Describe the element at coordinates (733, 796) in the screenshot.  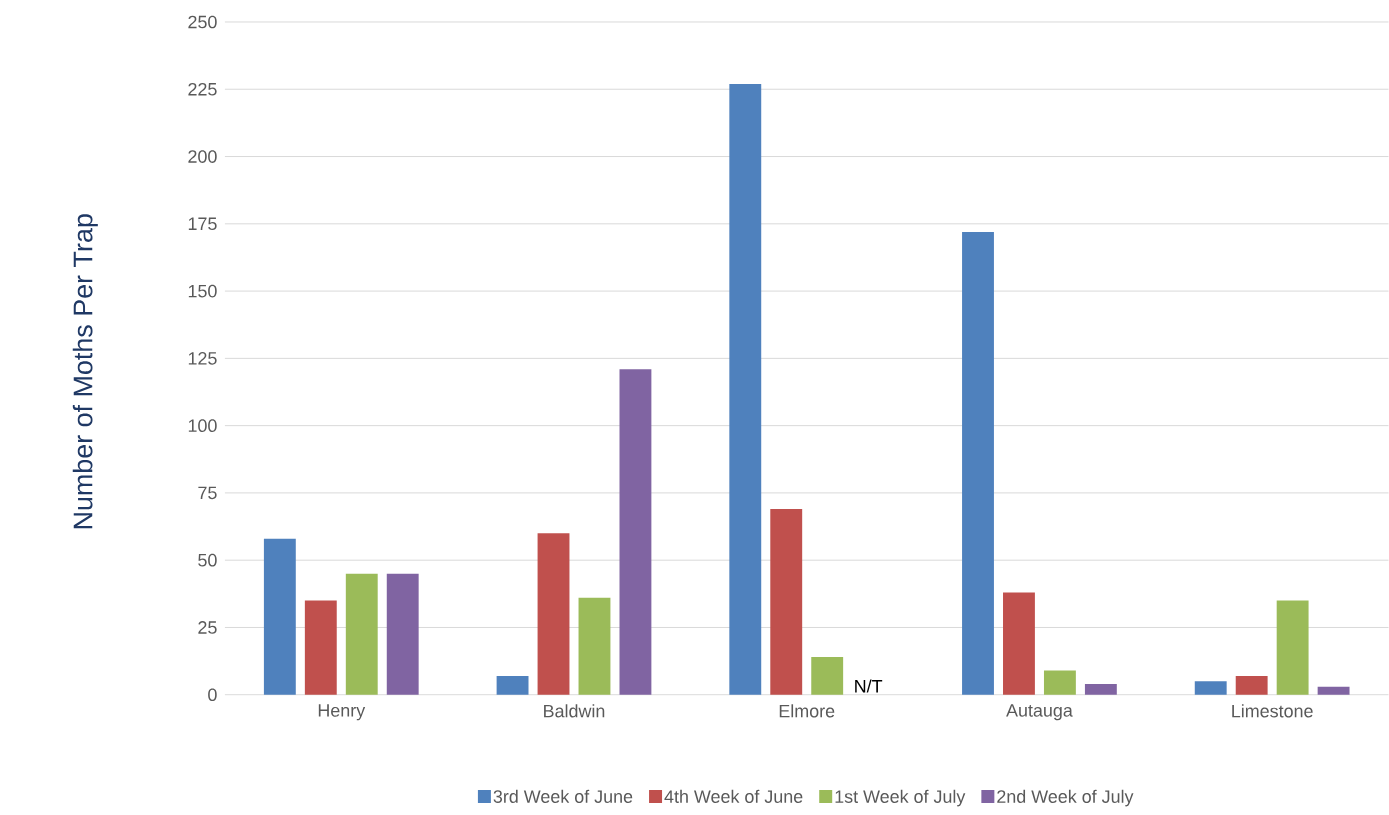
I see `legend-label: 4th Week of June` at that location.